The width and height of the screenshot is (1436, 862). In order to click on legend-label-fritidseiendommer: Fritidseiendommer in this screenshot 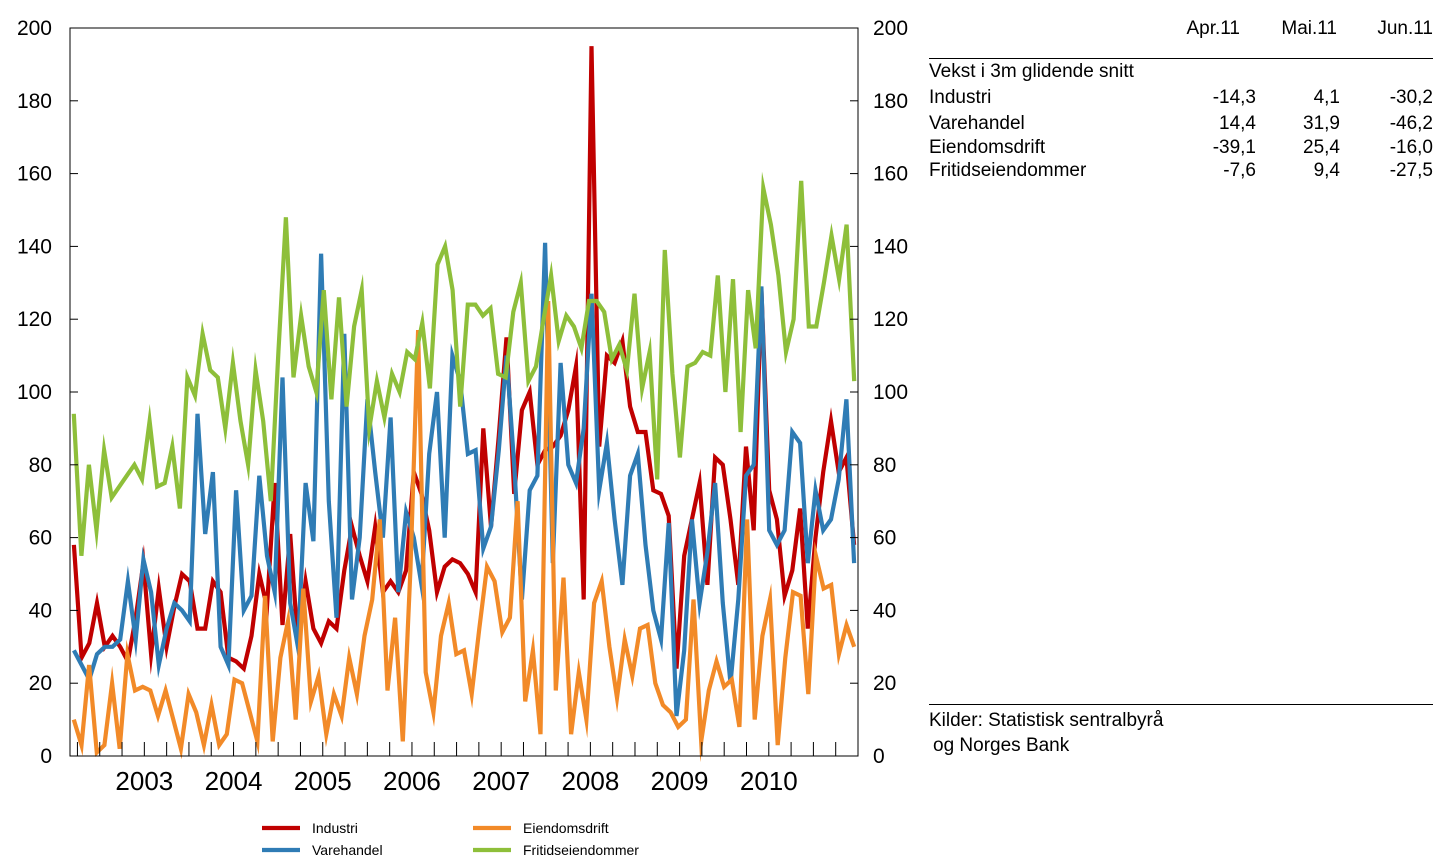, I will do `click(581, 850)`.